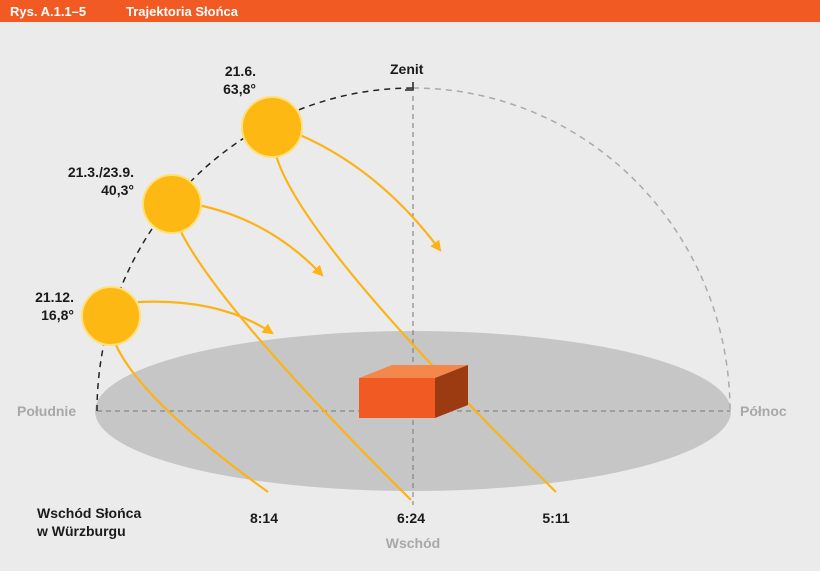  Describe the element at coordinates (117, 190) in the screenshot. I see `sun-angle: 40,3°` at that location.